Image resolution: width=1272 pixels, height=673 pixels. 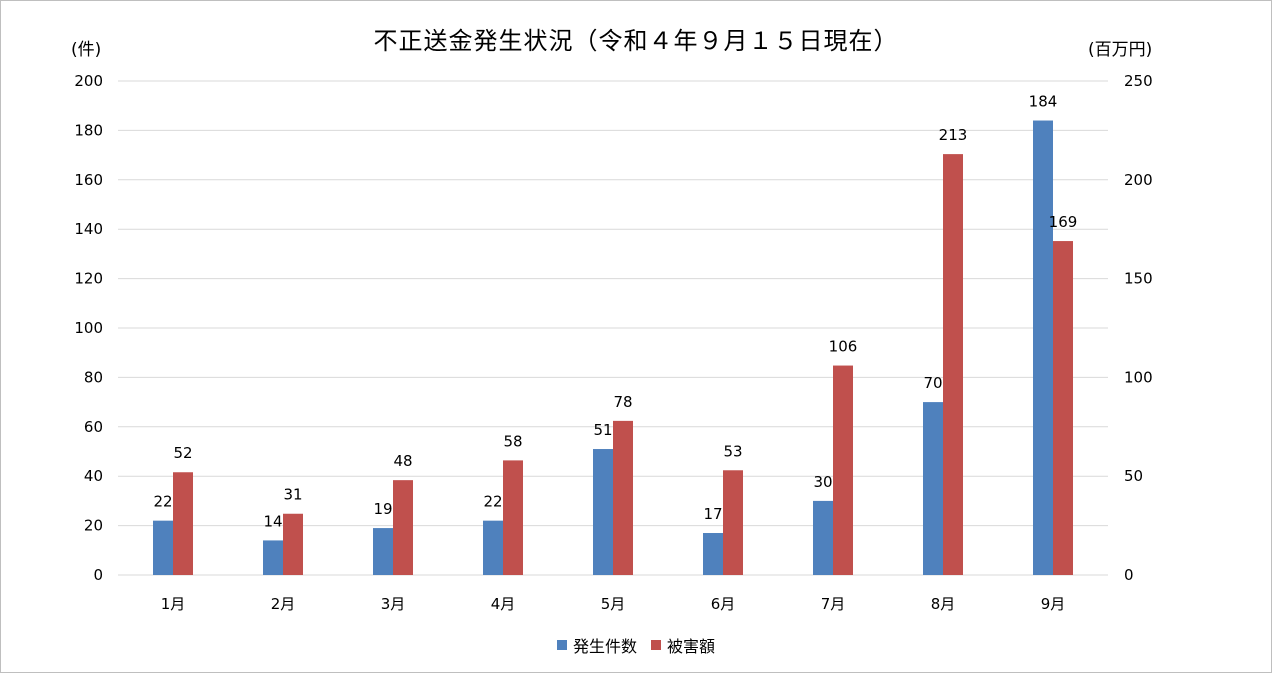 I want to click on data-label-count: 70, so click(x=932, y=383).